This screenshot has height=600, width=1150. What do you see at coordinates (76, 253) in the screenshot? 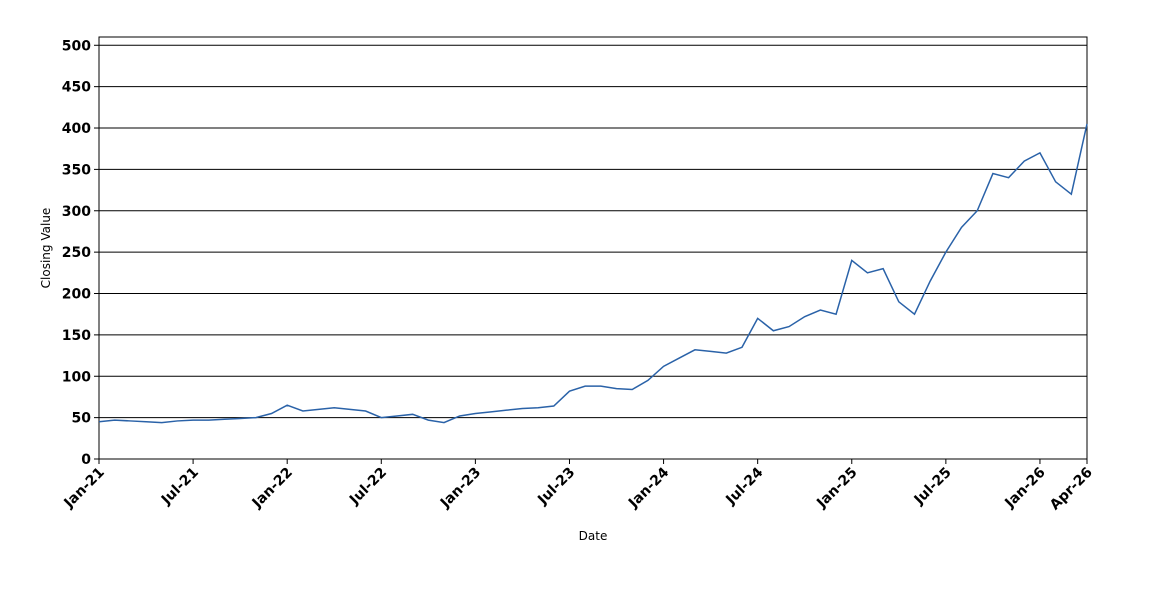
I see `y-tick-label: 250` at bounding box center [76, 253].